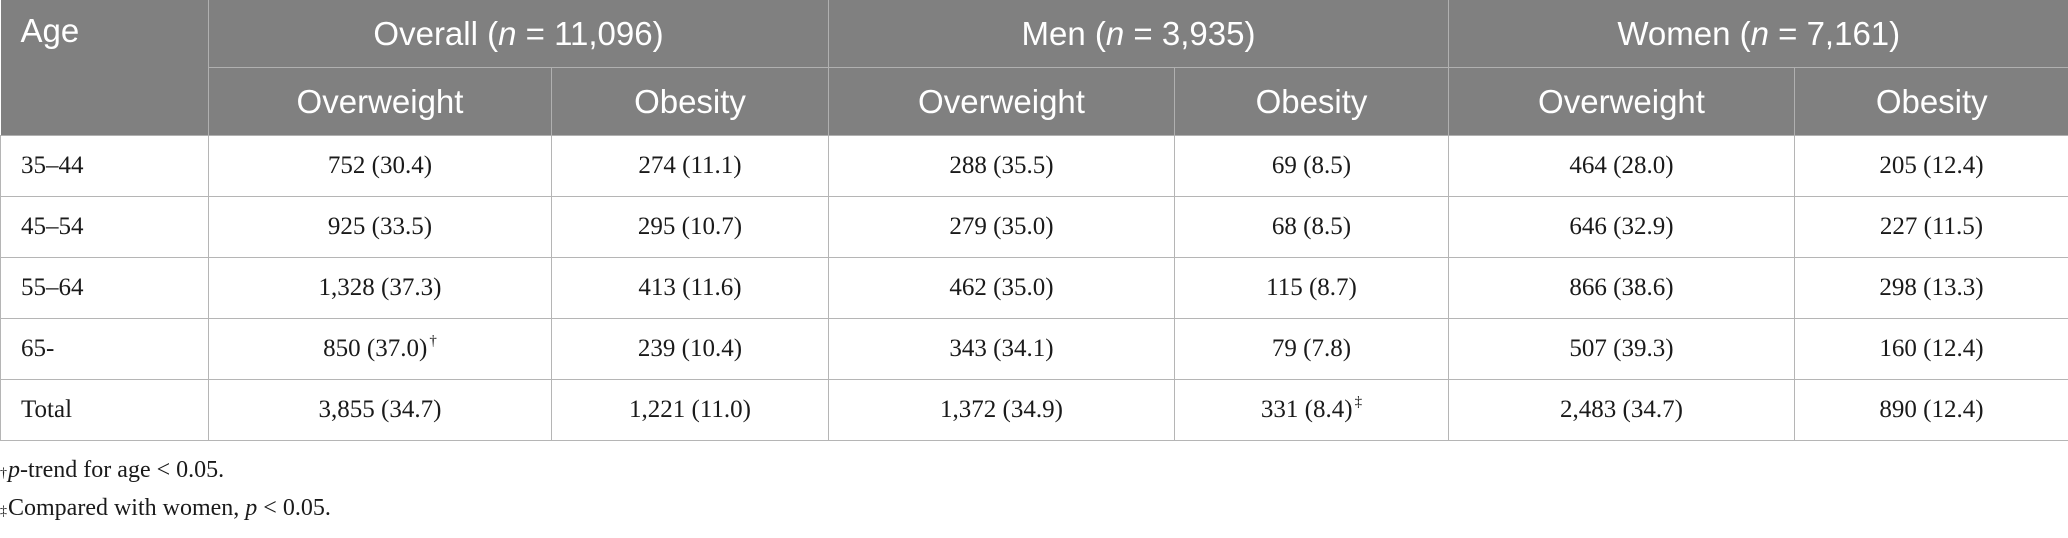 This screenshot has width=2068, height=538. I want to click on value-cell: 69 (8.5), so click(1311, 166).